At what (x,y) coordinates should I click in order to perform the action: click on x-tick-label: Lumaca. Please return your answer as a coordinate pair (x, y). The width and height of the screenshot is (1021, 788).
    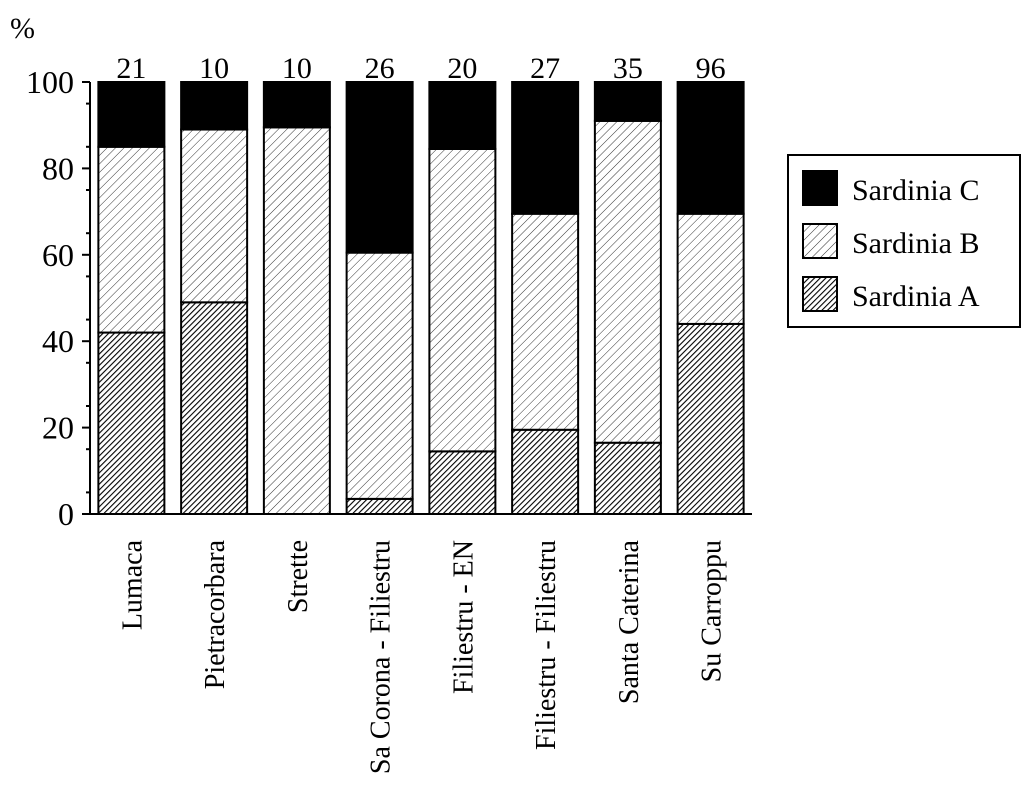
    Looking at the image, I should click on (132, 584).